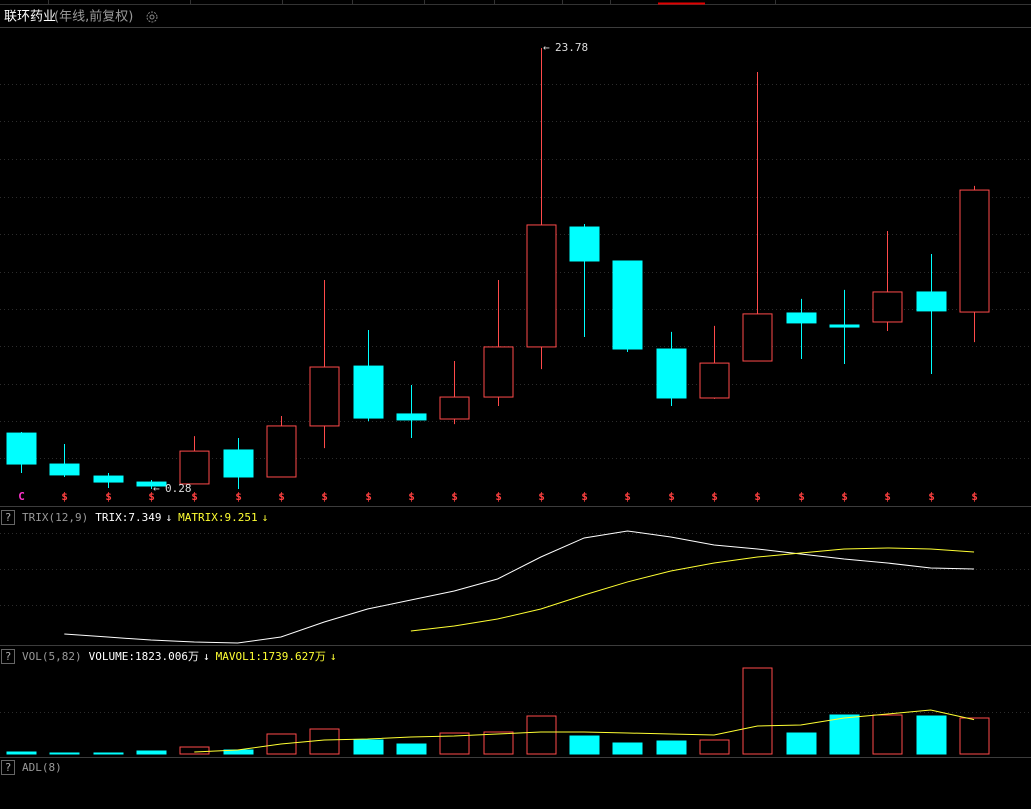 This screenshot has height=809, width=1031. Describe the element at coordinates (152, 17) in the screenshot. I see `settings-icon` at that location.